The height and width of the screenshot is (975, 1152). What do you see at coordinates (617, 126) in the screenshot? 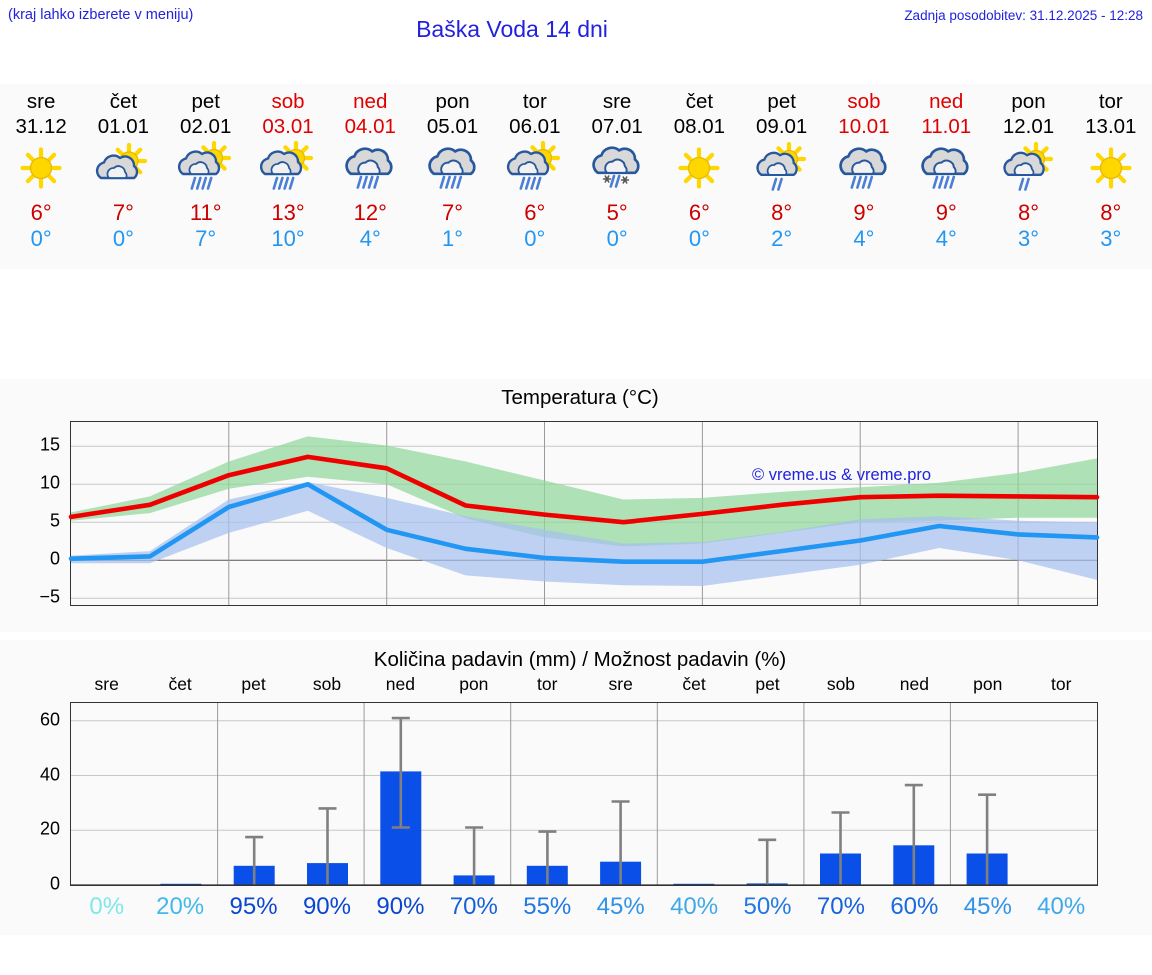
I see `day-date: 07.01` at bounding box center [617, 126].